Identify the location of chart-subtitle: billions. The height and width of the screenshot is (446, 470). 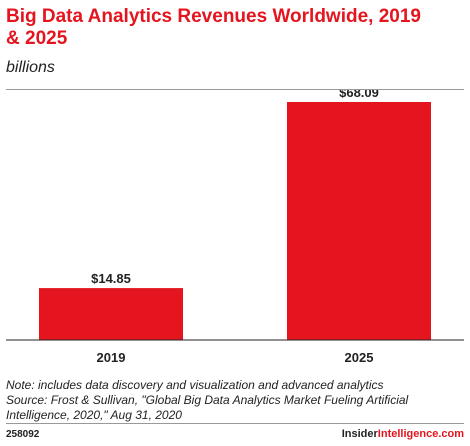
(30, 67).